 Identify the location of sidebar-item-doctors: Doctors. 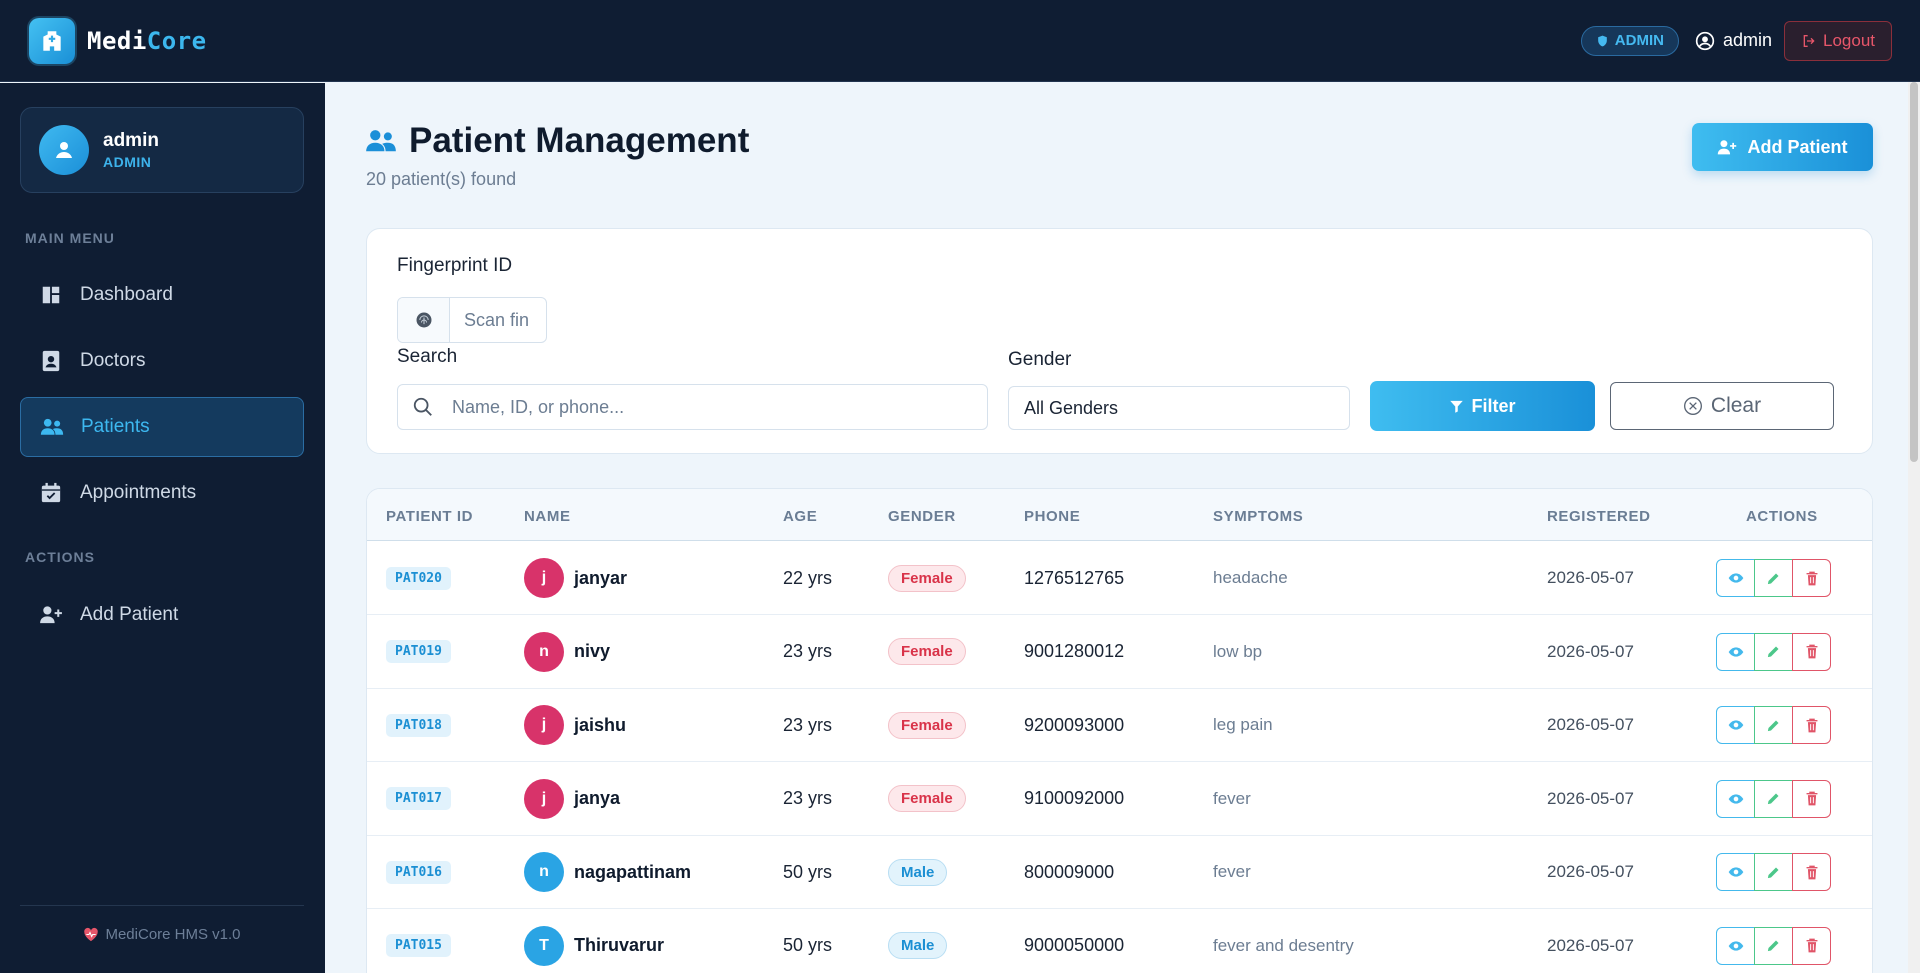
(162, 361).